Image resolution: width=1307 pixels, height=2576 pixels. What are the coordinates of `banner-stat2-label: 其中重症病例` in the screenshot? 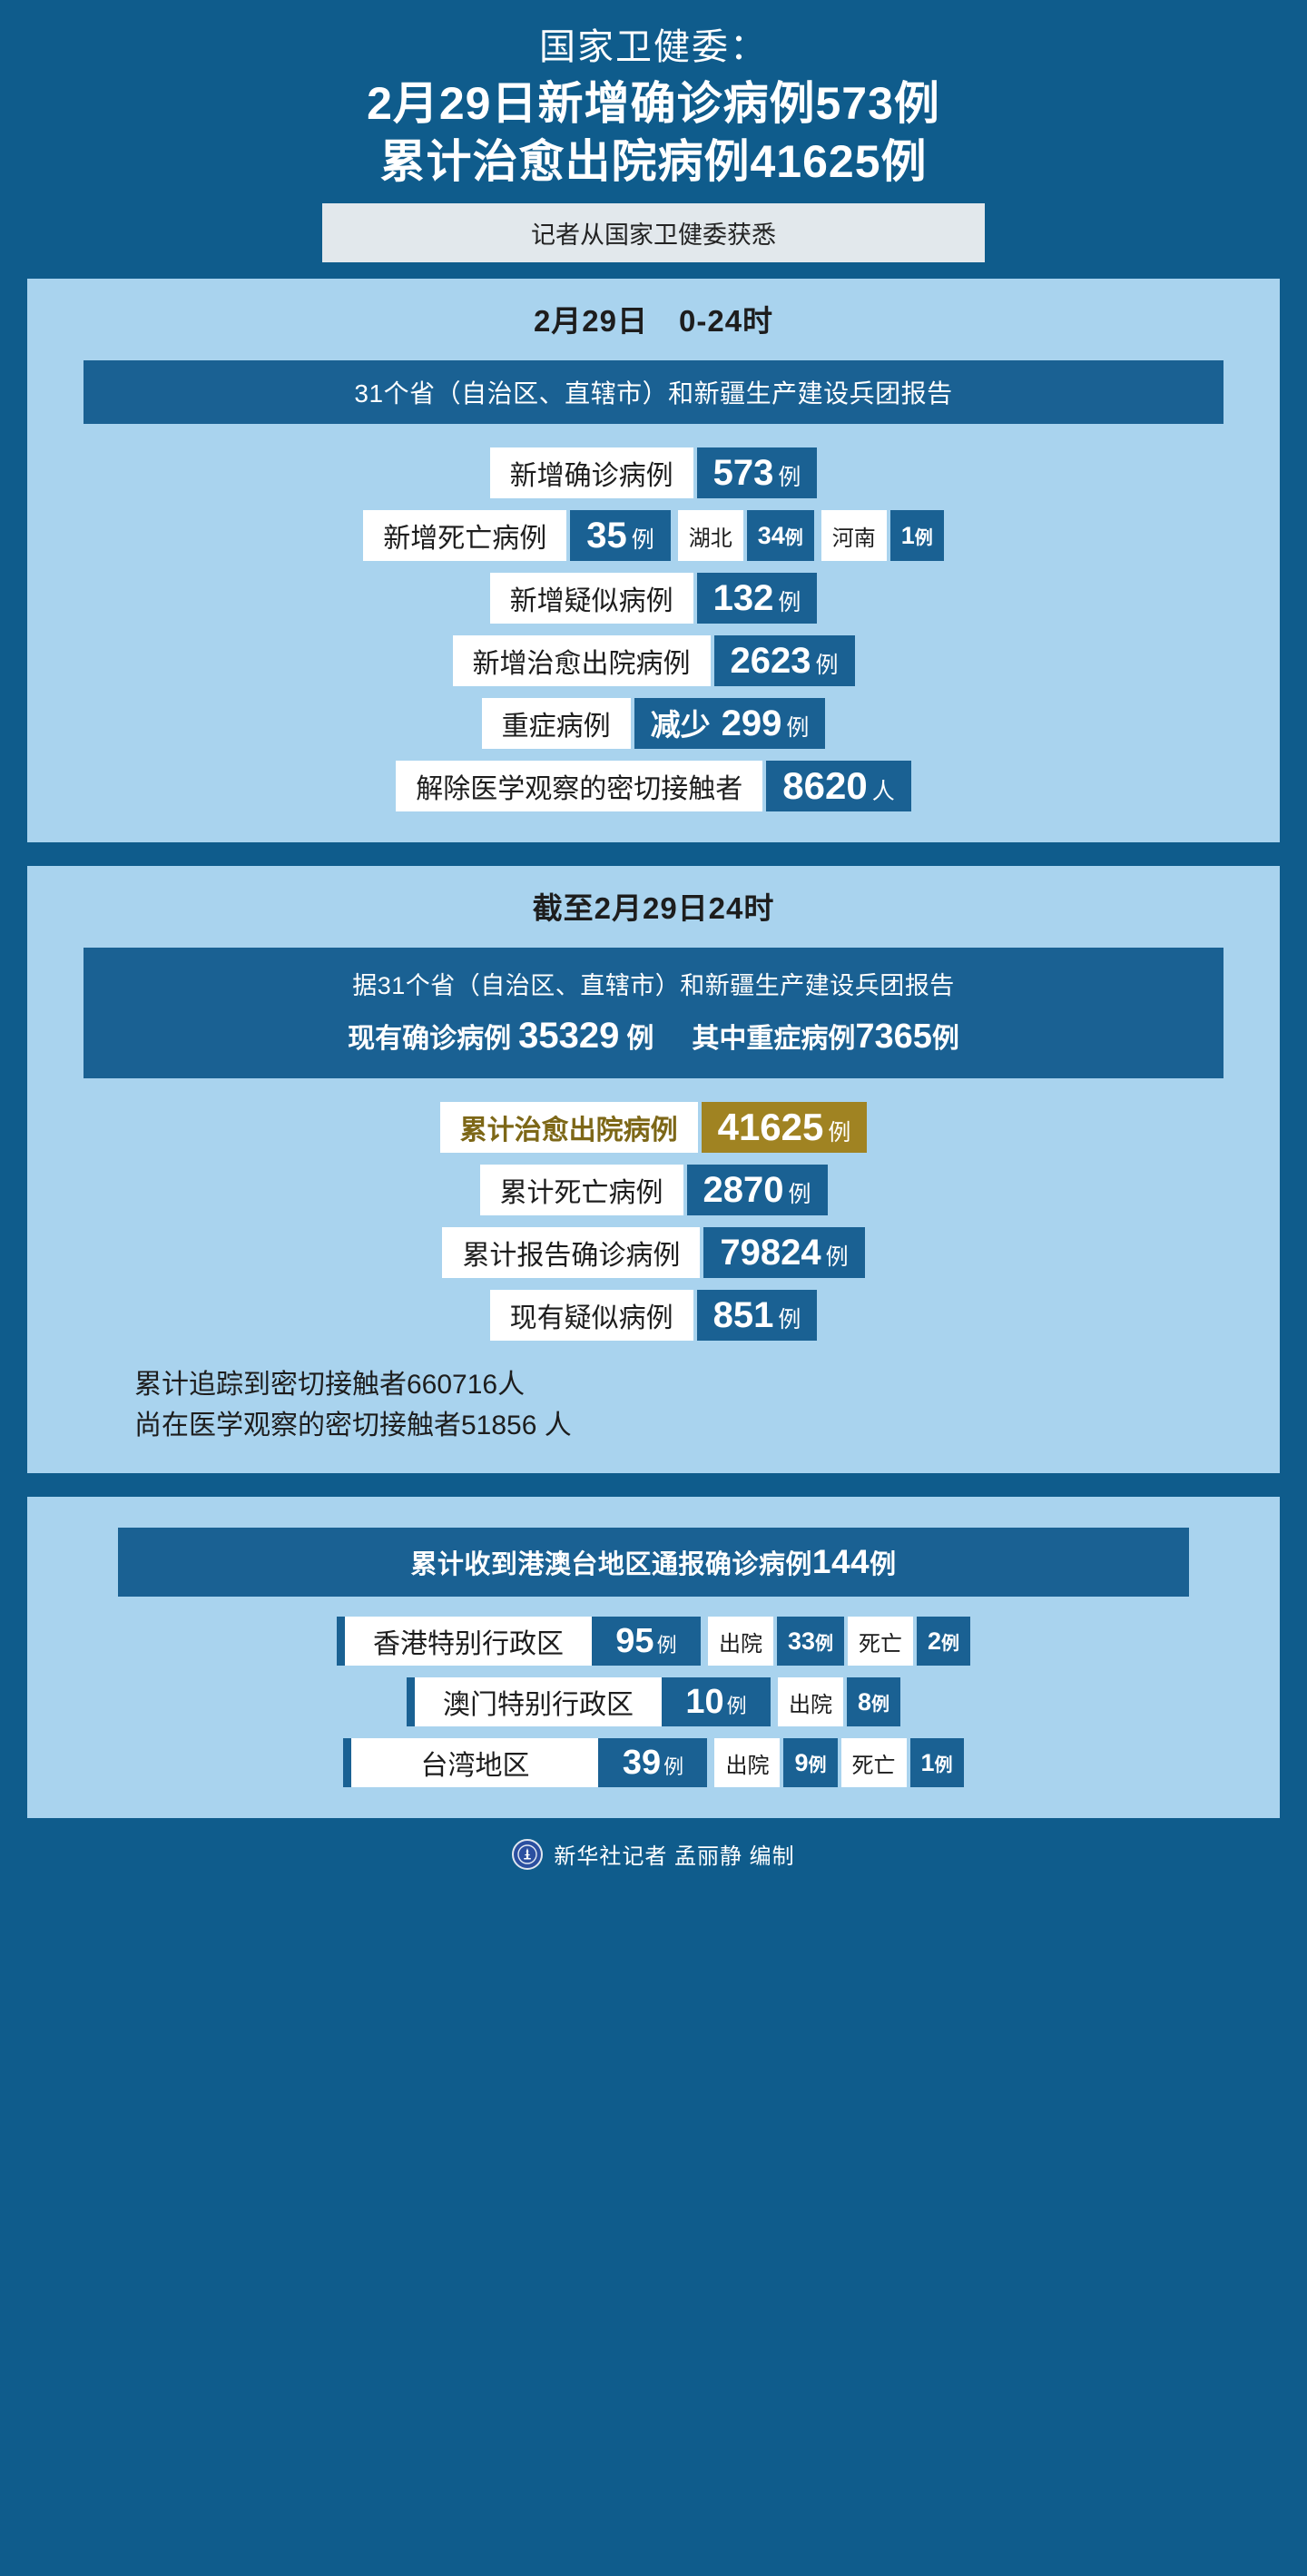 It's located at (774, 1039).